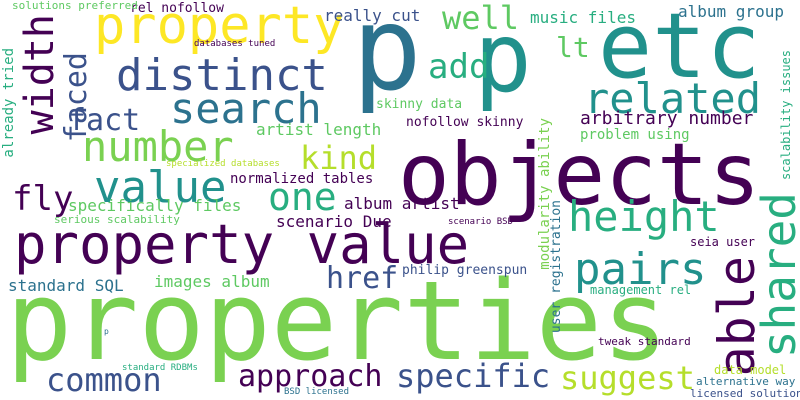  What do you see at coordinates (459, 67) in the screenshot?
I see `word-add: add` at bounding box center [459, 67].